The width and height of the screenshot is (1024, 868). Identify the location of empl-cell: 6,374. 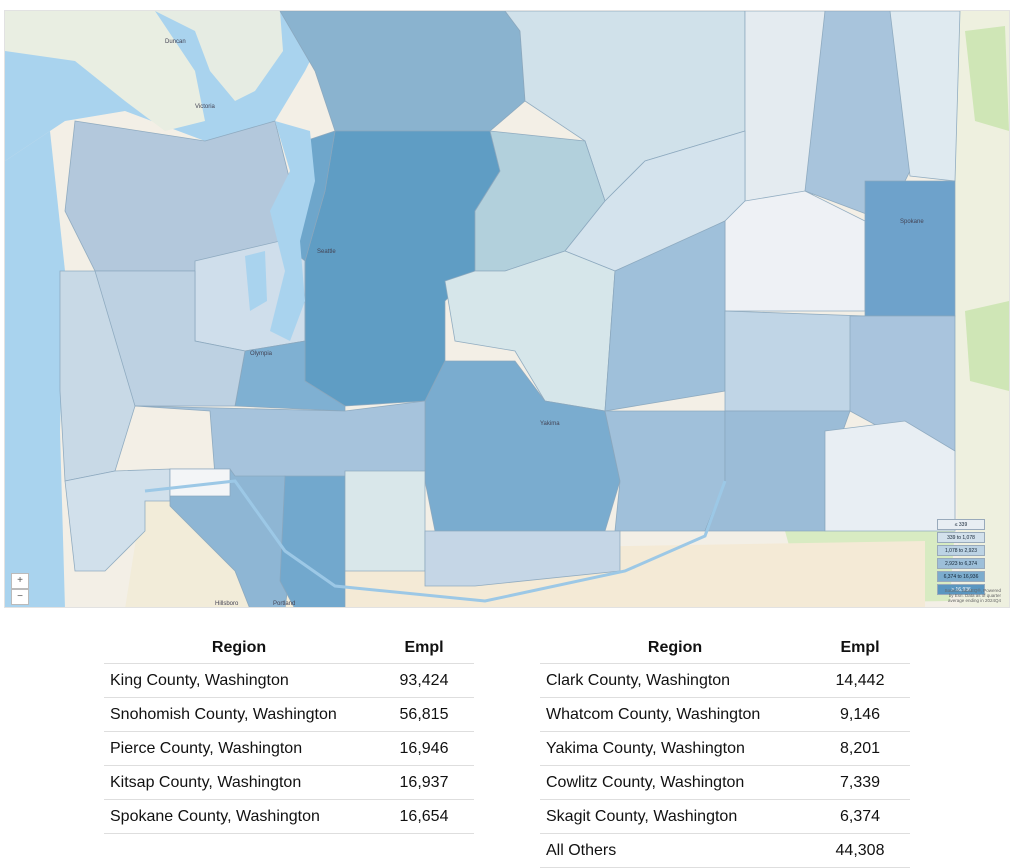
(860, 816).